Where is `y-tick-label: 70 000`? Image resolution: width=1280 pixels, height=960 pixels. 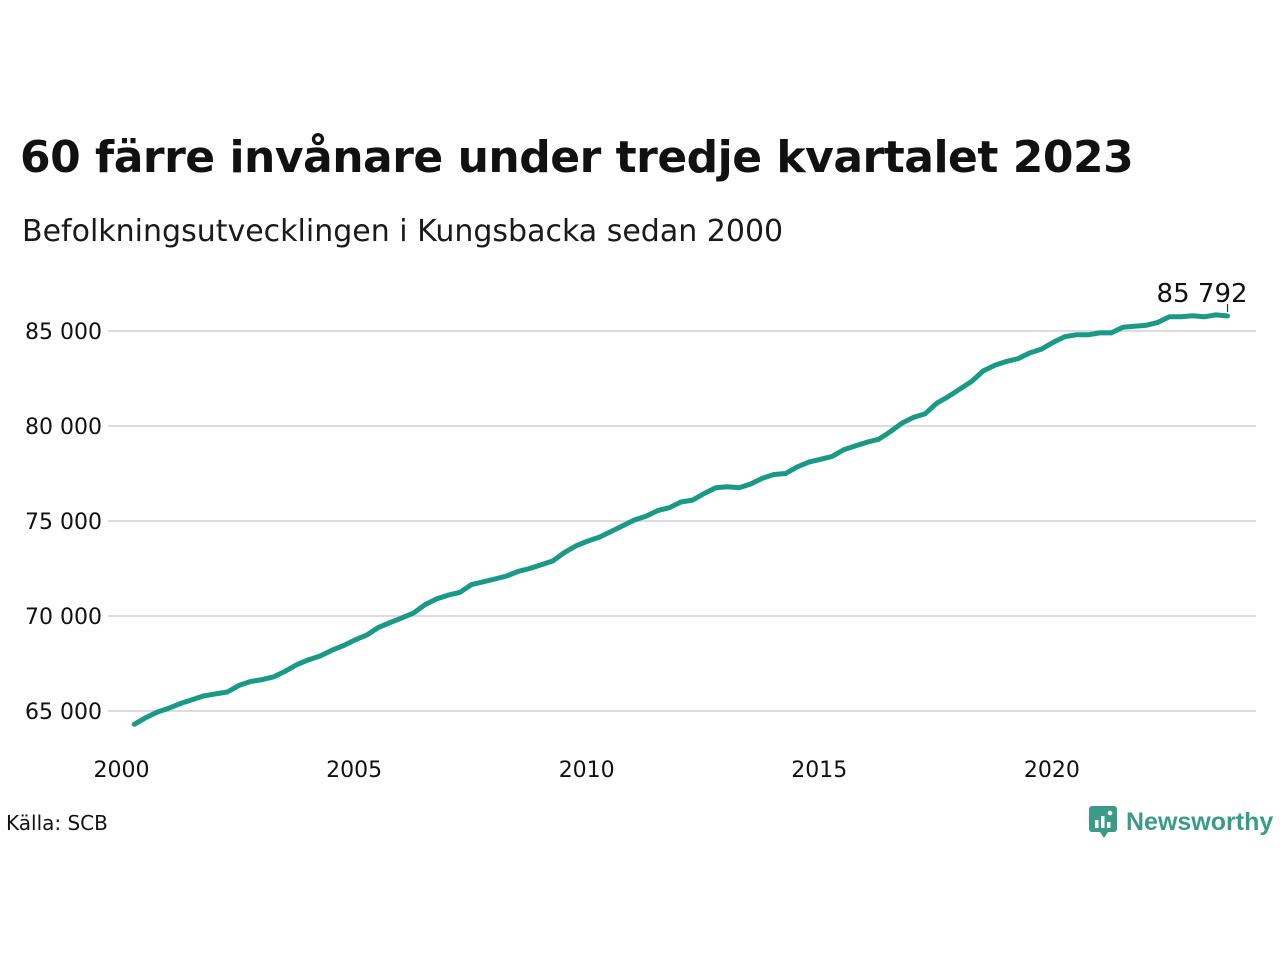 y-tick-label: 70 000 is located at coordinates (63, 617).